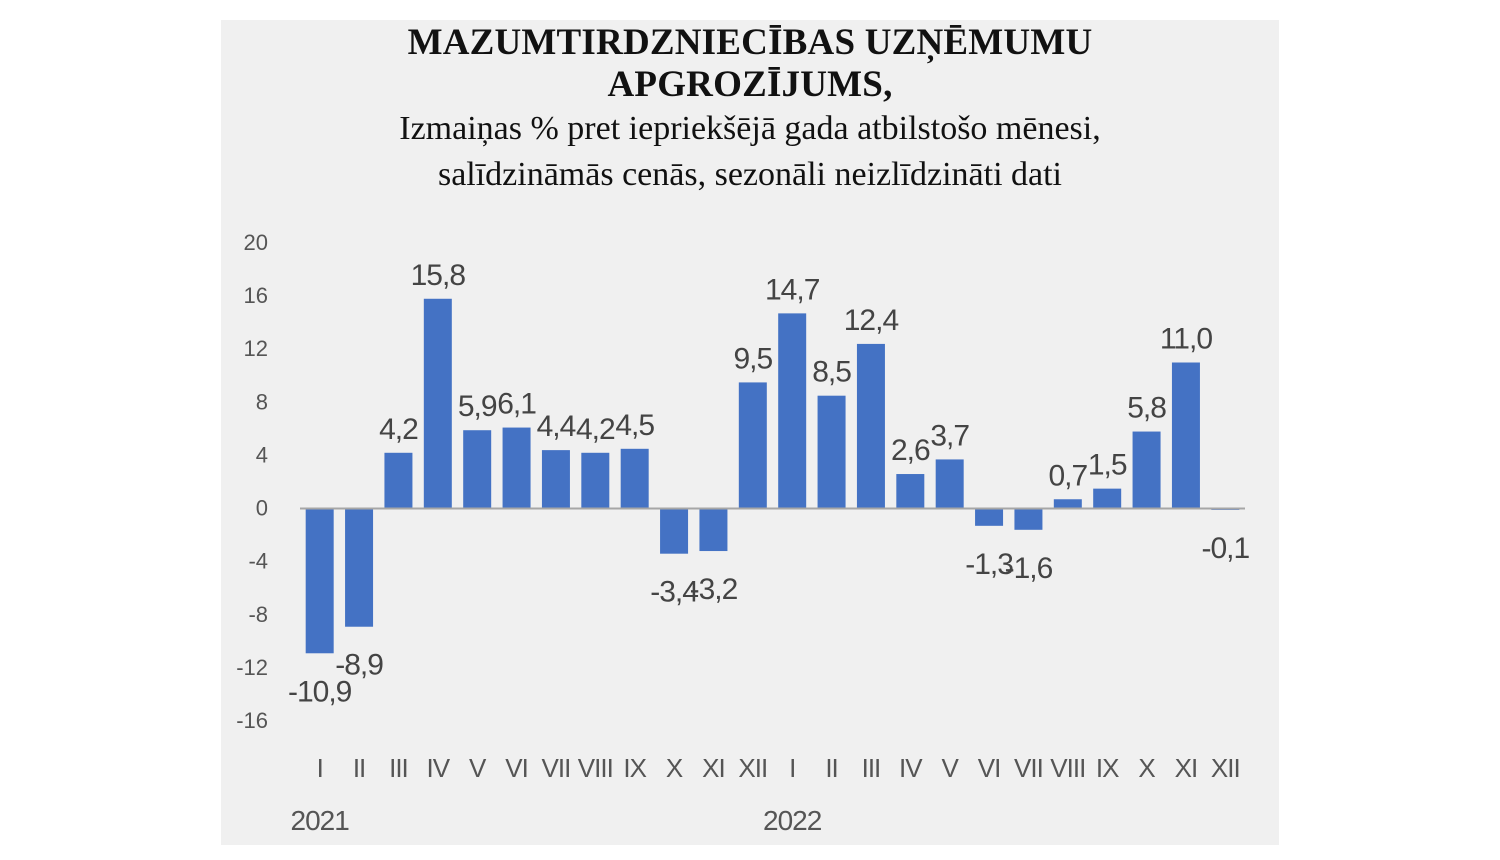  I want to click on data-label: 0,7, so click(1067, 475).